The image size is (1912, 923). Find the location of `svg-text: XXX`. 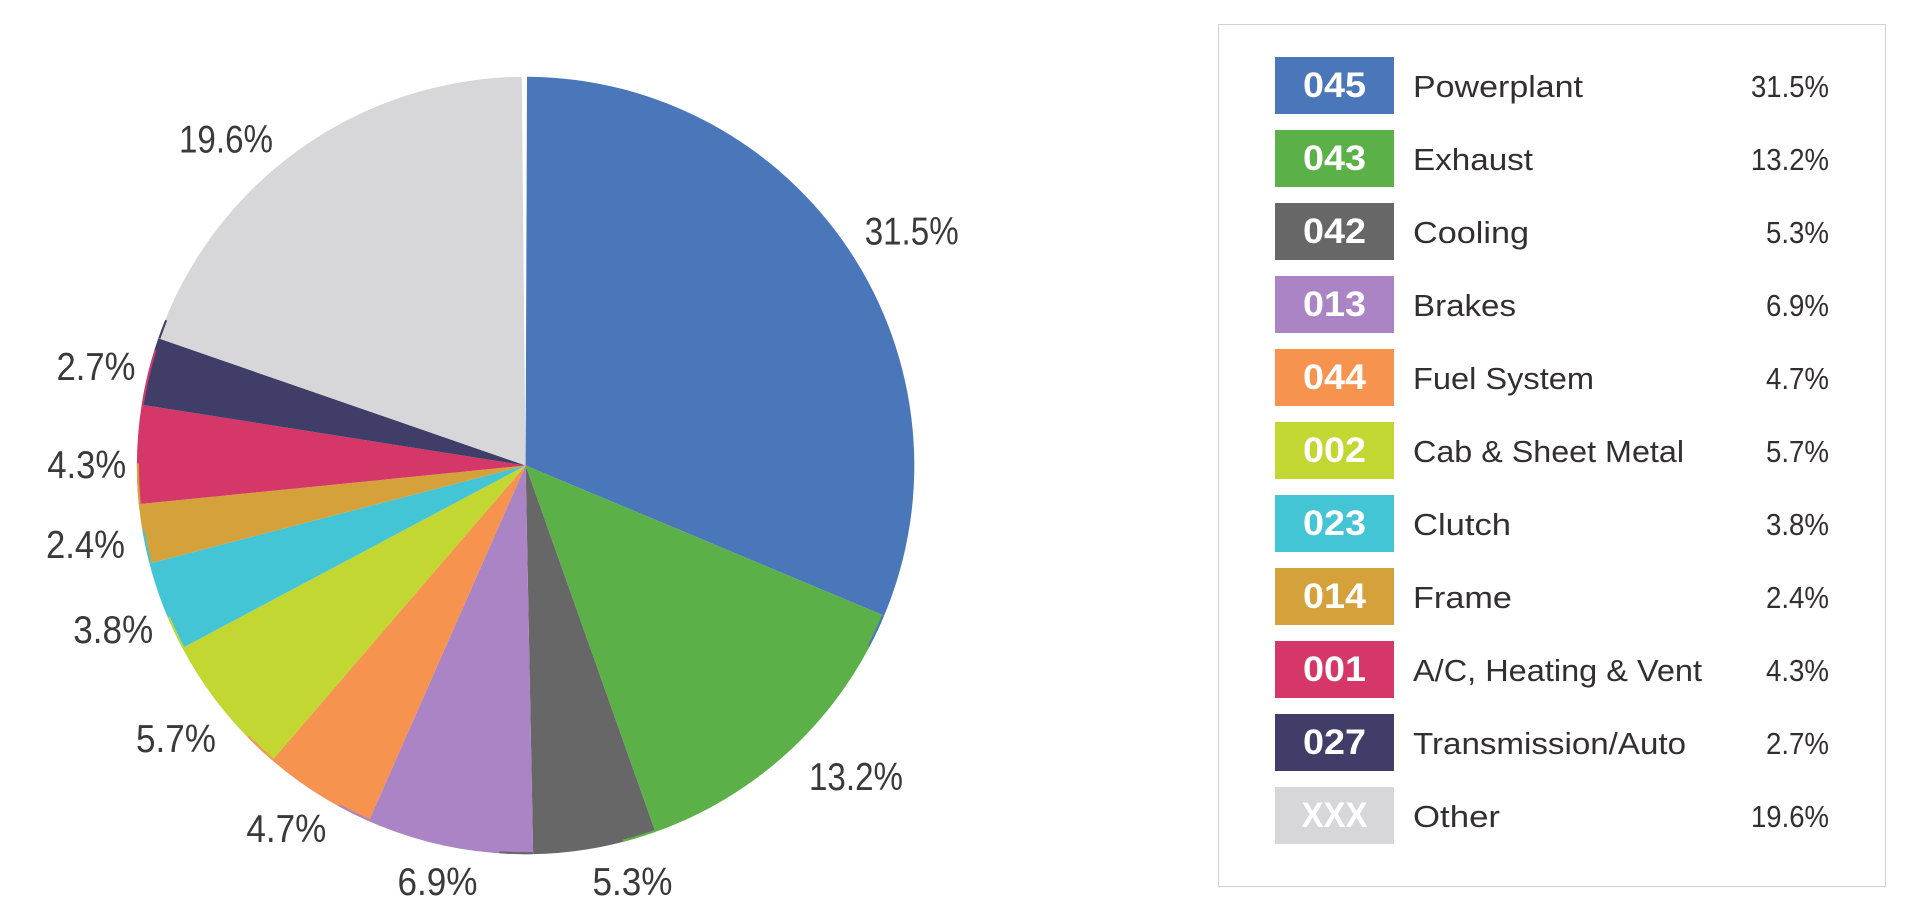

svg-text: XXX is located at coordinates (1335, 815).